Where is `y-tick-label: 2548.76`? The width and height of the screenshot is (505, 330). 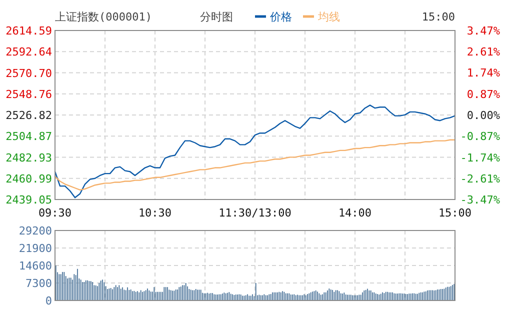
y-tick-label: 2548.76 is located at coordinates (29, 94).